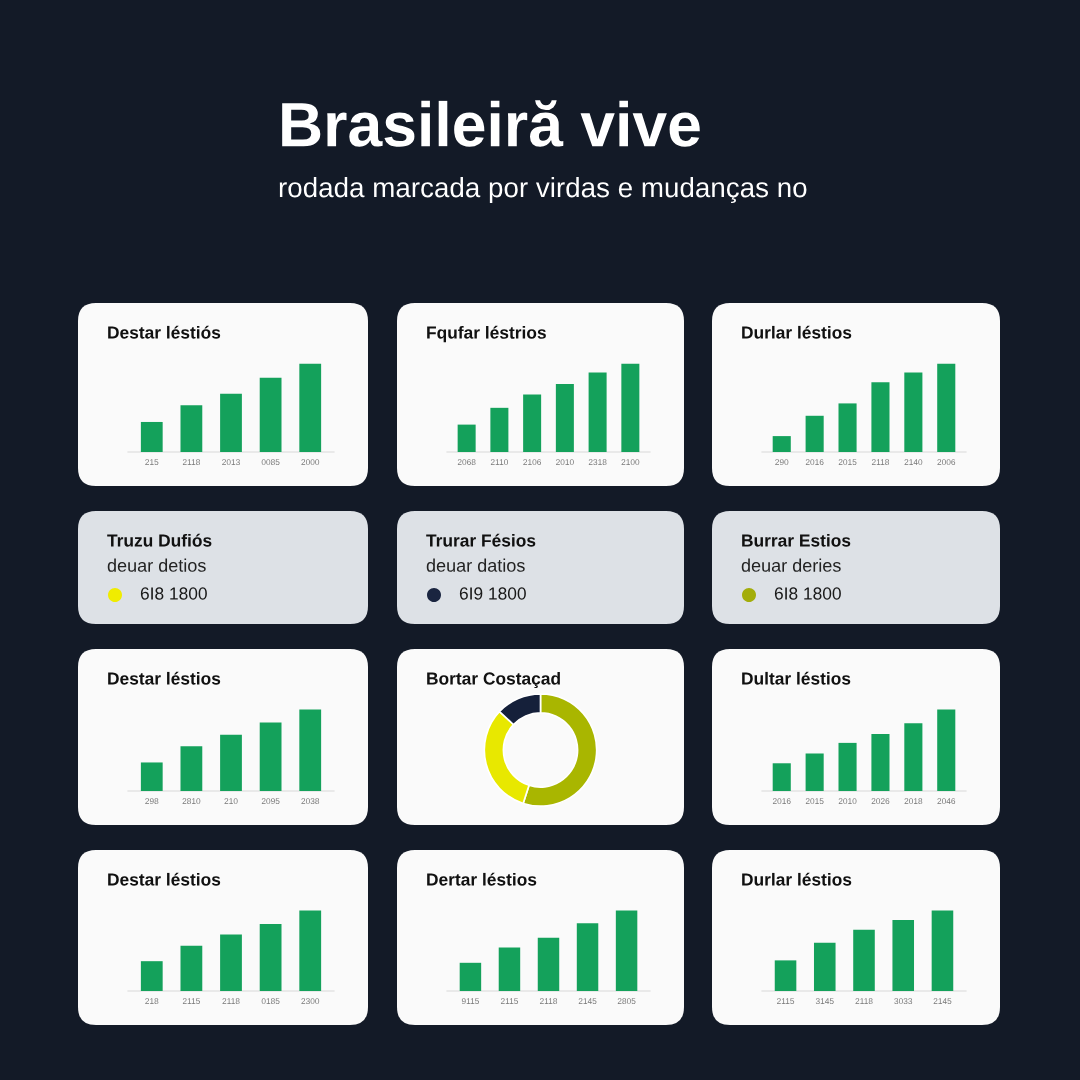 The width and height of the screenshot is (1080, 1080). Describe the element at coordinates (164, 879) in the screenshot. I see `chart-title: Destar léstios` at that location.